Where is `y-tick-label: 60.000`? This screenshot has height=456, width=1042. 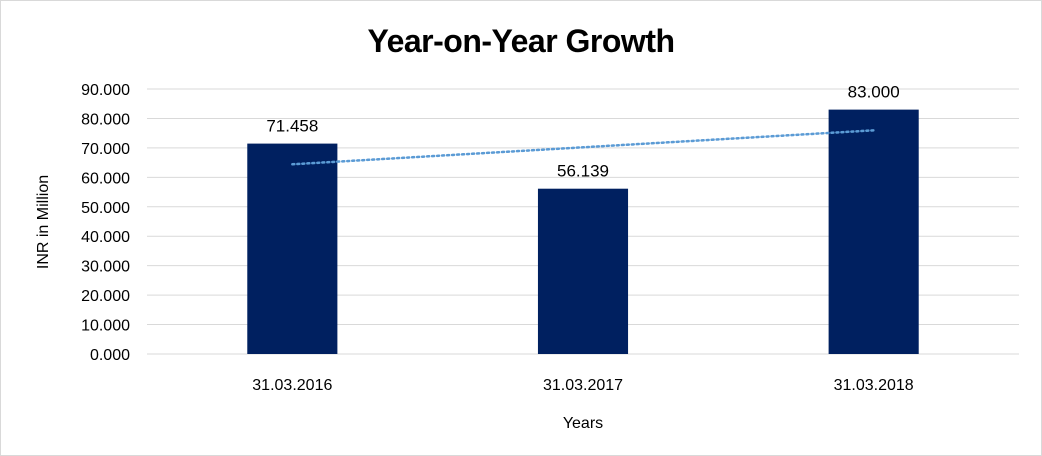
y-tick-label: 60.000 is located at coordinates (105, 178).